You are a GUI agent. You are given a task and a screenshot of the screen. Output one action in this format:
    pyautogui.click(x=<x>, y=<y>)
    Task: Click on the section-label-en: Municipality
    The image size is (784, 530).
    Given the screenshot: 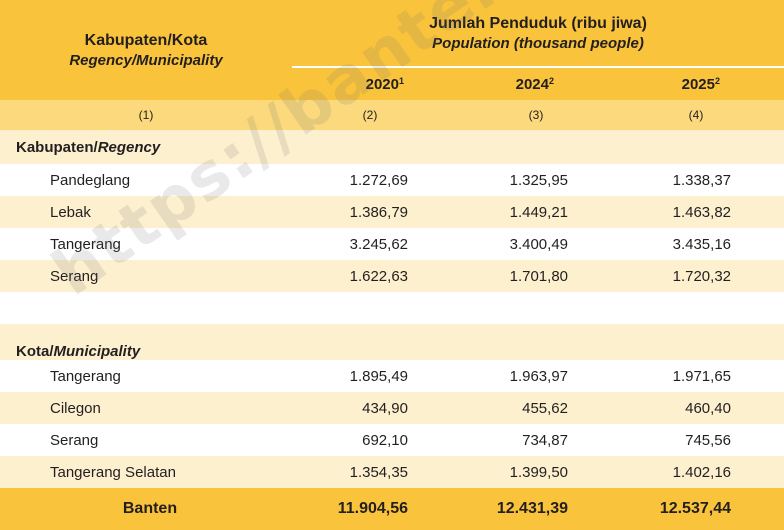 What is the action you would take?
    pyautogui.click(x=97, y=351)
    